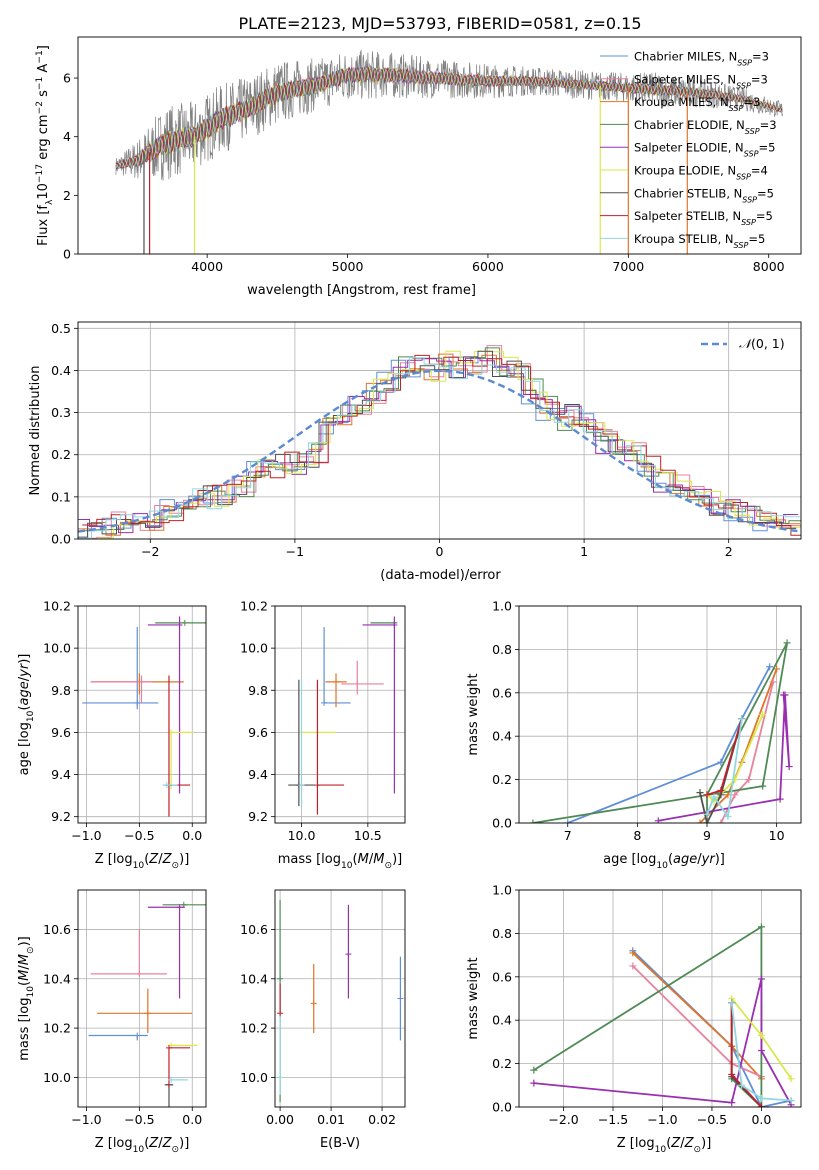 The image size is (819, 1170). What do you see at coordinates (563, 1119) in the screenshot?
I see `x-tick-label: −2.0` at bounding box center [563, 1119].